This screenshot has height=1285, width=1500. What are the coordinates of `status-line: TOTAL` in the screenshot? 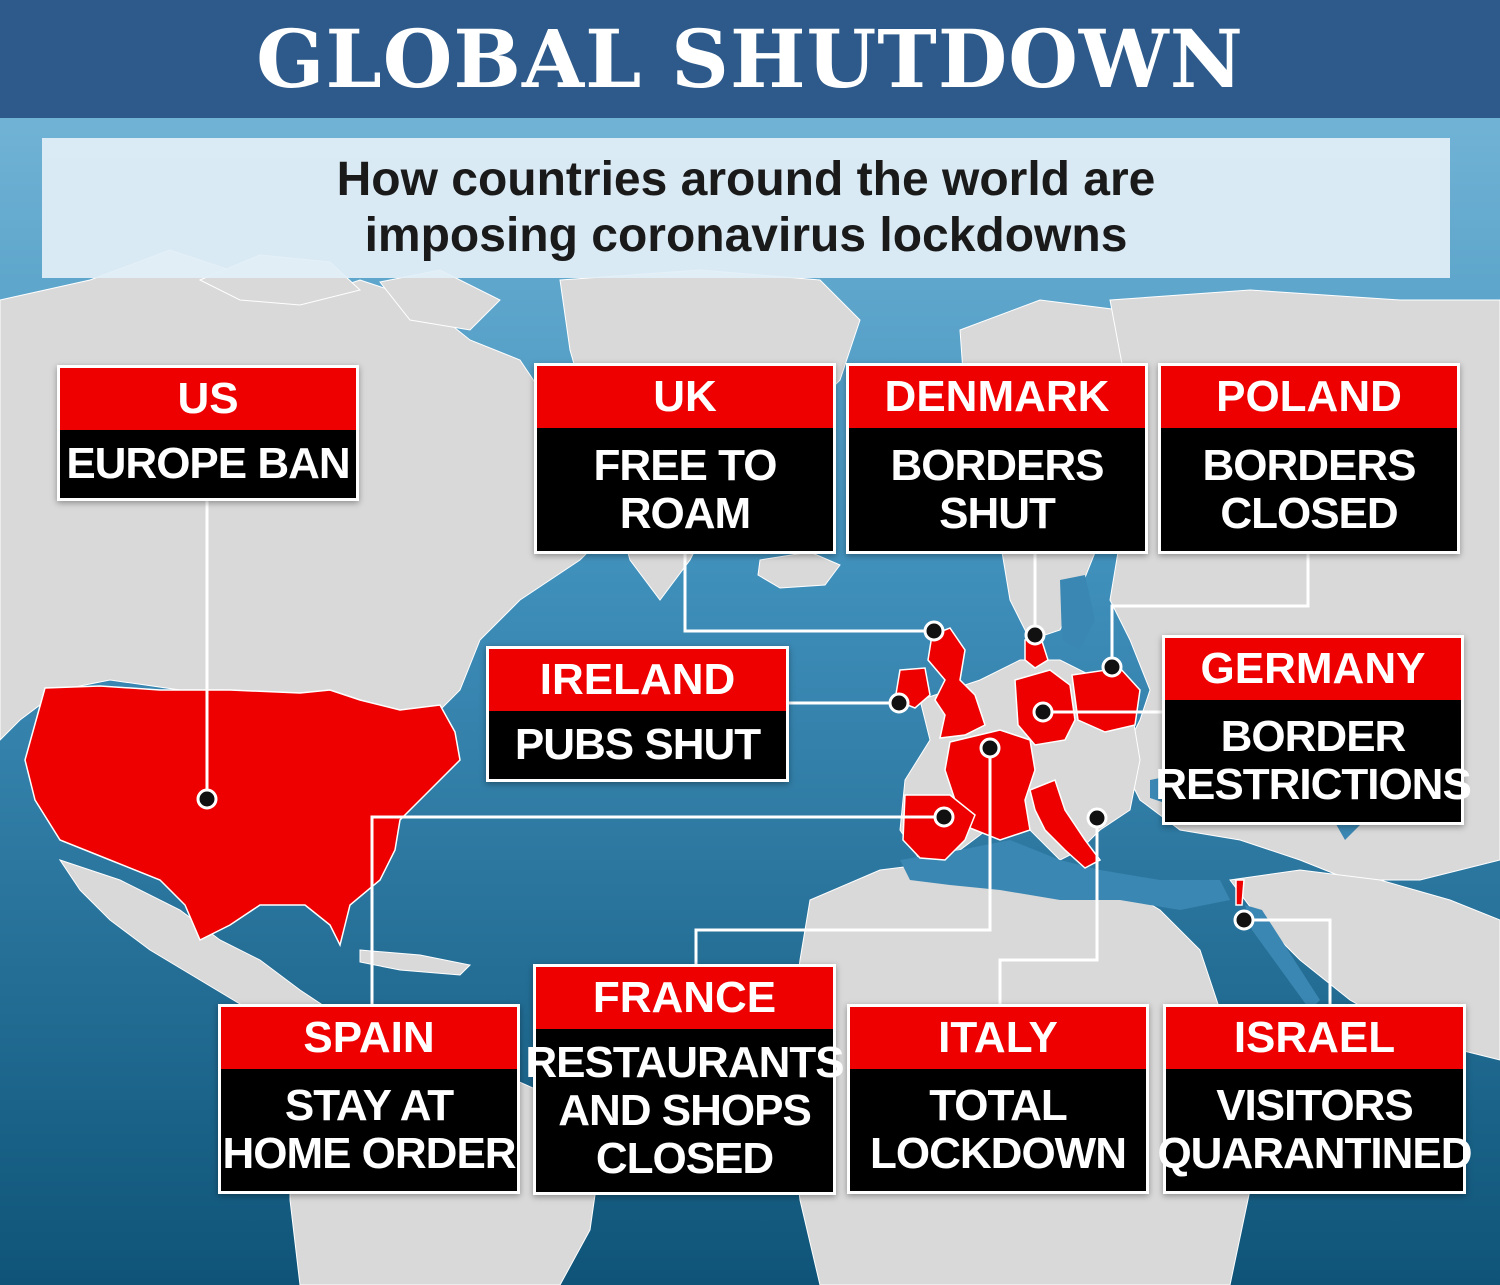 It's located at (998, 1105).